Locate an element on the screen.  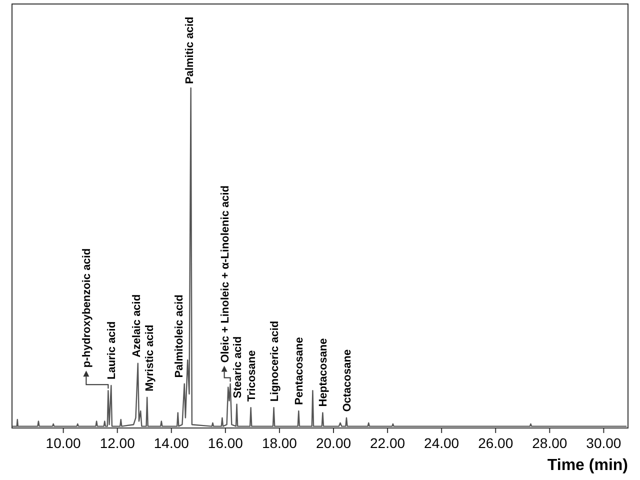
x-axis-title: Time (min) is located at coordinates (587, 465).